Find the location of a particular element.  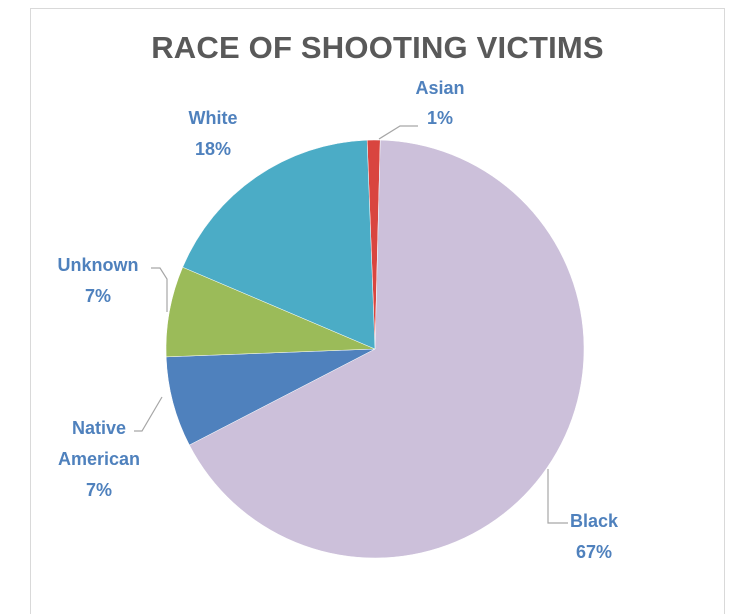

data-label-native-american-value: 7% is located at coordinates (99, 490).